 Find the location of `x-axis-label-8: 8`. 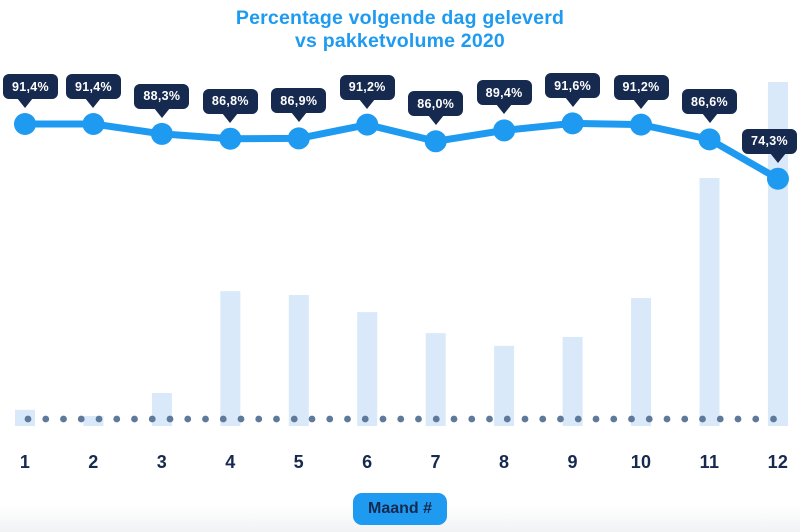

x-axis-label-8: 8 is located at coordinates (504, 462).